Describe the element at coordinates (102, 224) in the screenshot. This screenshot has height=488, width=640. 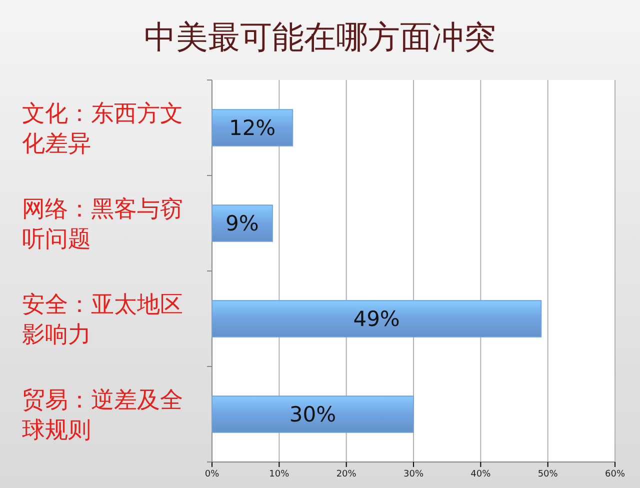
I see `y-tick-label: 网络：黑客与窃听问题` at that location.